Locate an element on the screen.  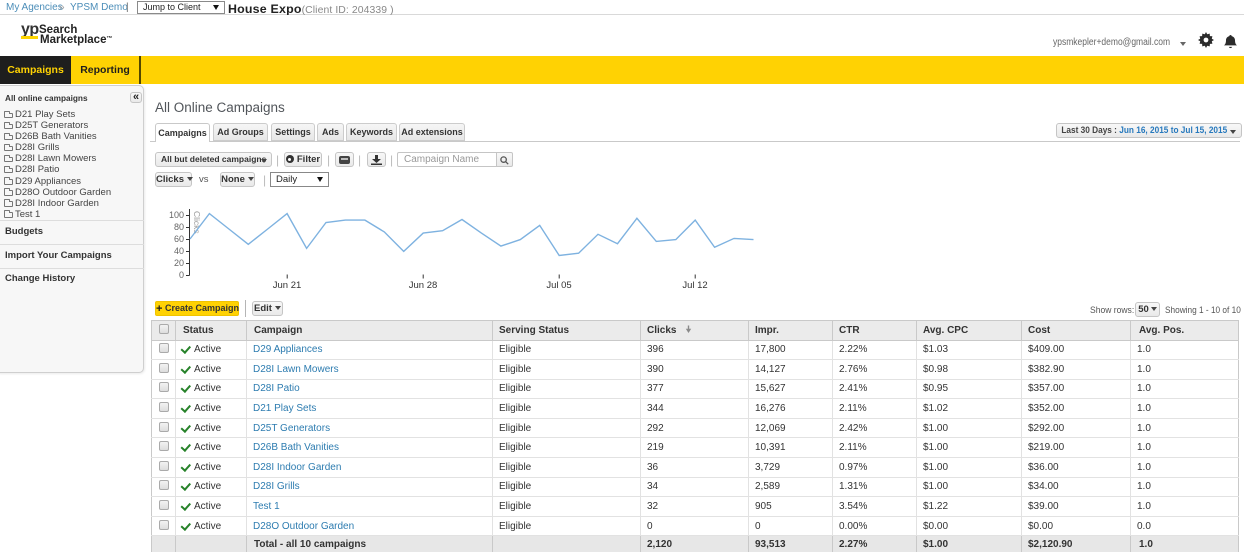
svg-text: 80 is located at coordinates (179, 227).